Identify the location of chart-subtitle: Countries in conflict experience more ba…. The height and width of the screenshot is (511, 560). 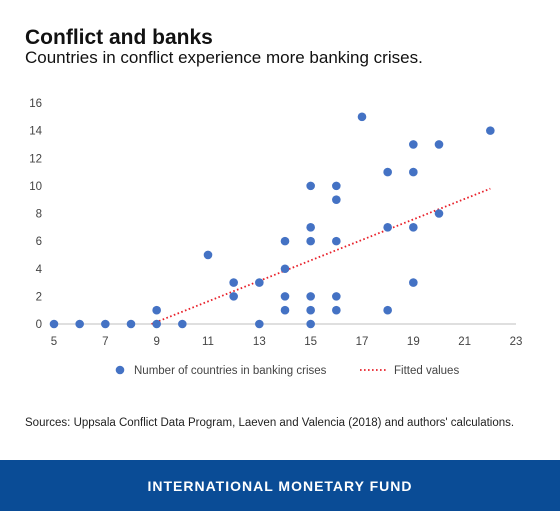
(224, 57).